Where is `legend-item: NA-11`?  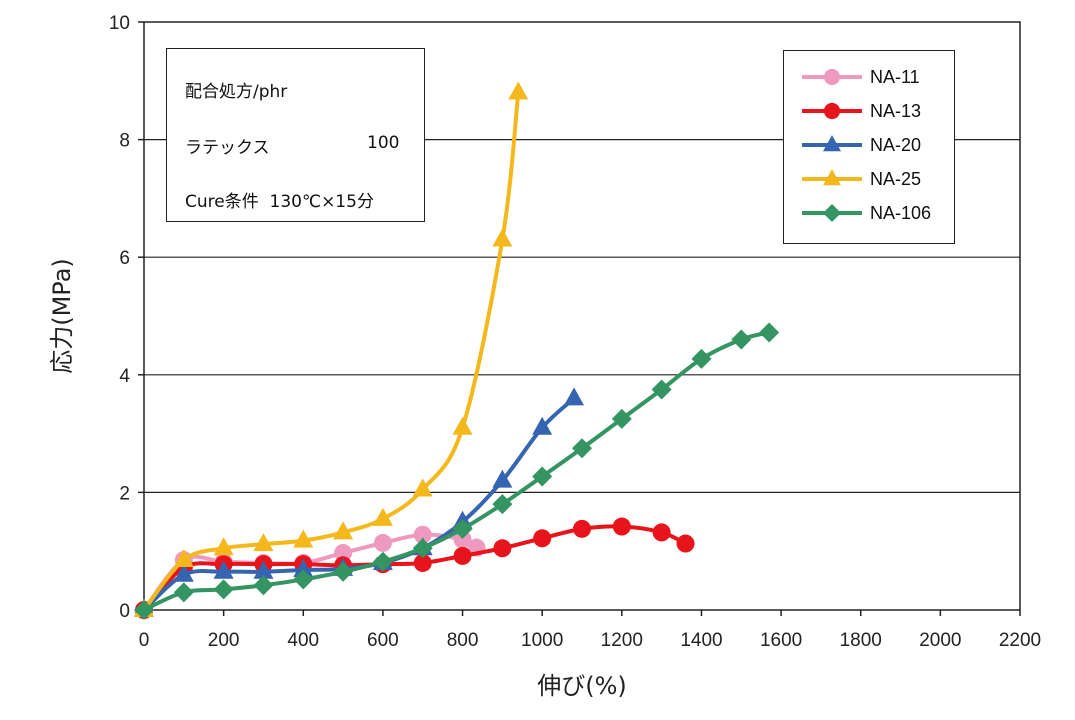
legend-item: NA-11 is located at coordinates (875, 77).